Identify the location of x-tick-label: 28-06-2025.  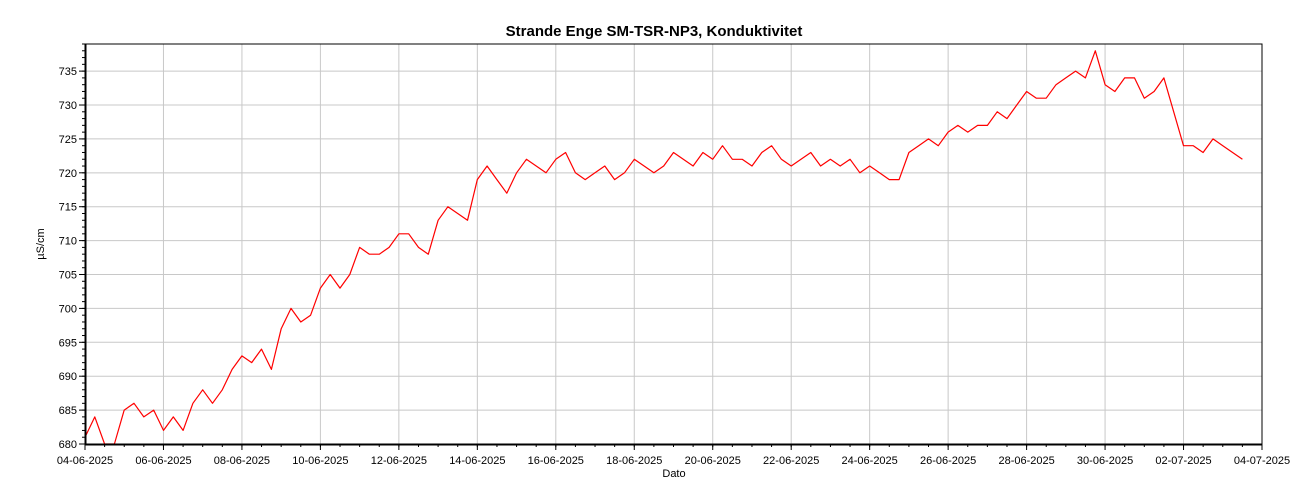
(1026, 461).